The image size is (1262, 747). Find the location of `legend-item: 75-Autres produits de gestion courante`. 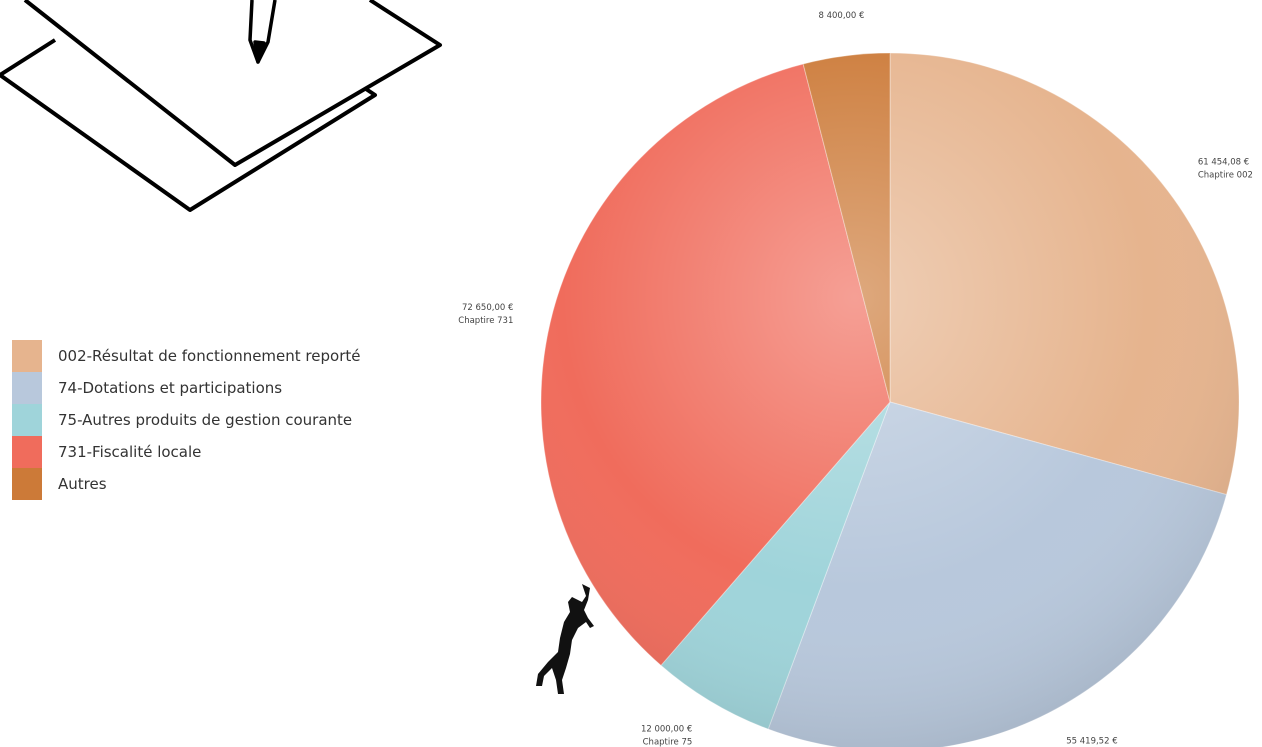

legend-item: 75-Autres produits de gestion courante is located at coordinates (232, 420).